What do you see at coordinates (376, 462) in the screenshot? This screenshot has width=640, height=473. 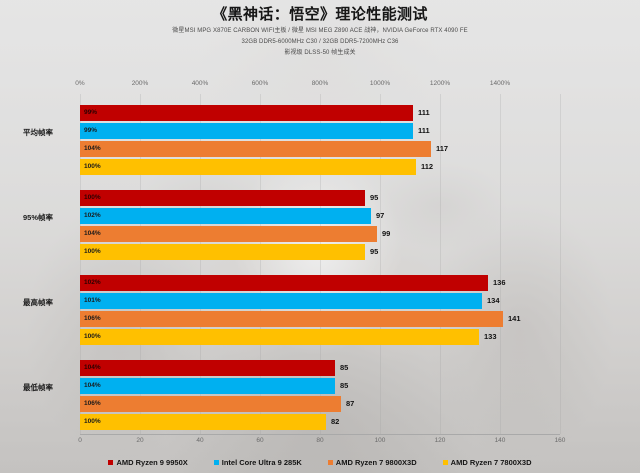 I see `legend-label: AMD Ryzen 7 9800X3D` at bounding box center [376, 462].